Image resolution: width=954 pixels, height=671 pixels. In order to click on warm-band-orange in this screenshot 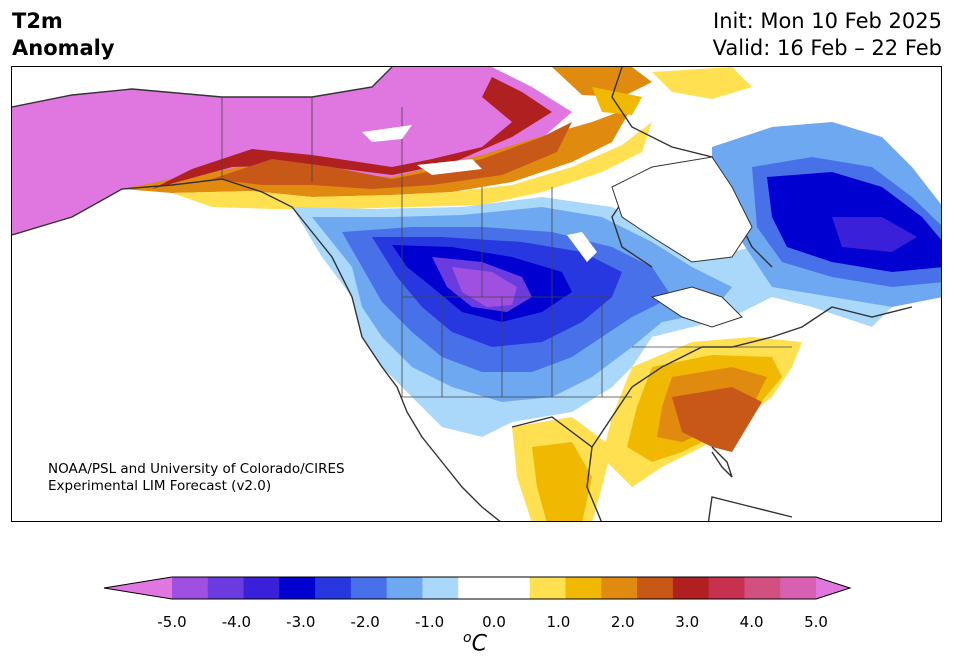, I will do `click(392, 155)`.